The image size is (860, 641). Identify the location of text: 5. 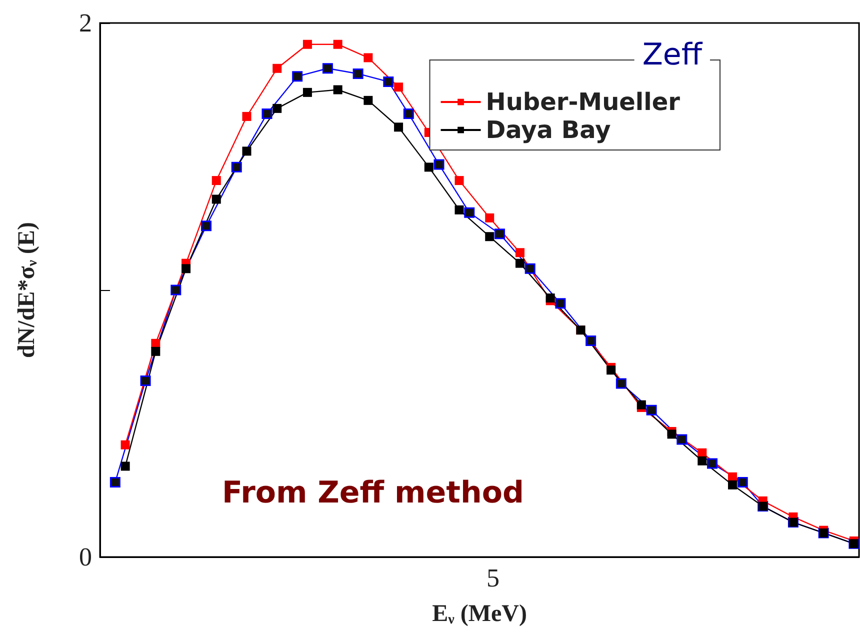
(493, 578).